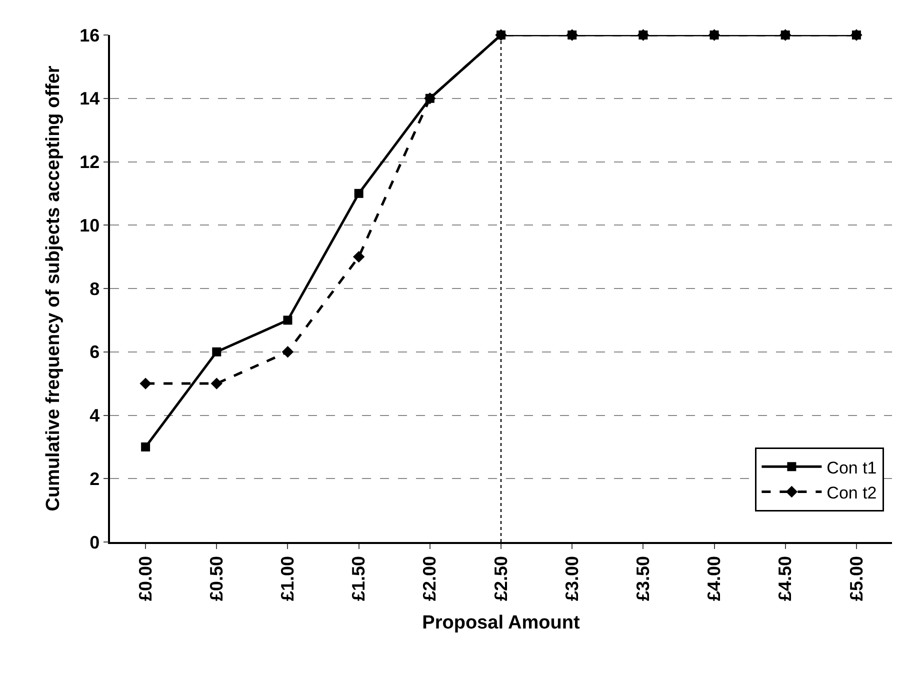  Describe the element at coordinates (500, 578) in the screenshot. I see `x-tick-label: £2.50` at that location.